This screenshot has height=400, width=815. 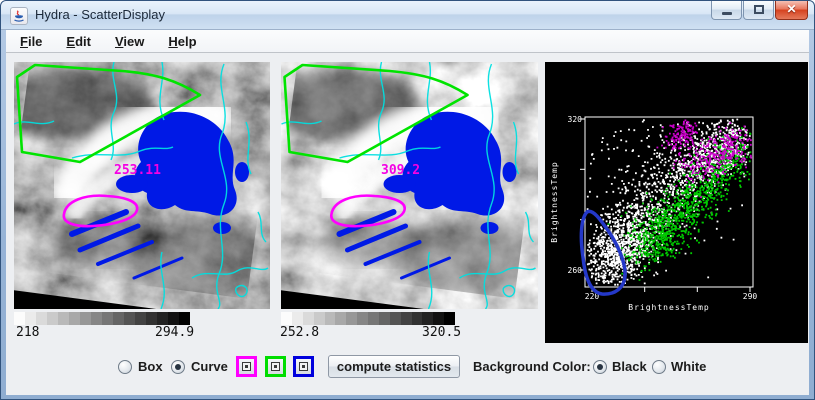 I want to click on magenta-selection-button, so click(x=246, y=366).